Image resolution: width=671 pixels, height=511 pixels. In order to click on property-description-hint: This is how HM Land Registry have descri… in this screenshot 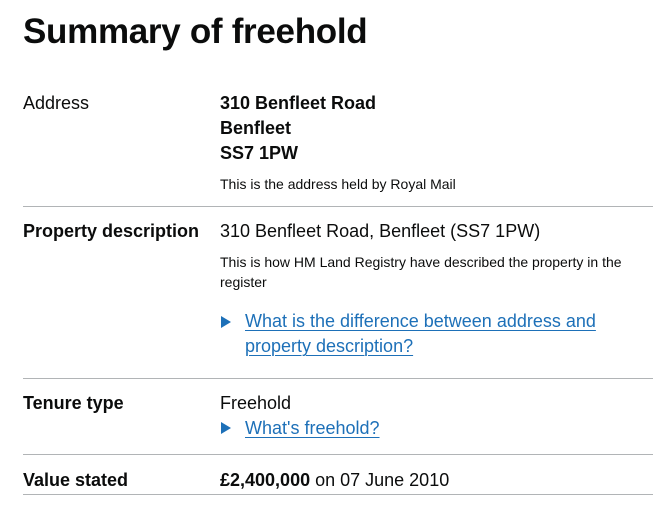, I will do `click(421, 272)`.